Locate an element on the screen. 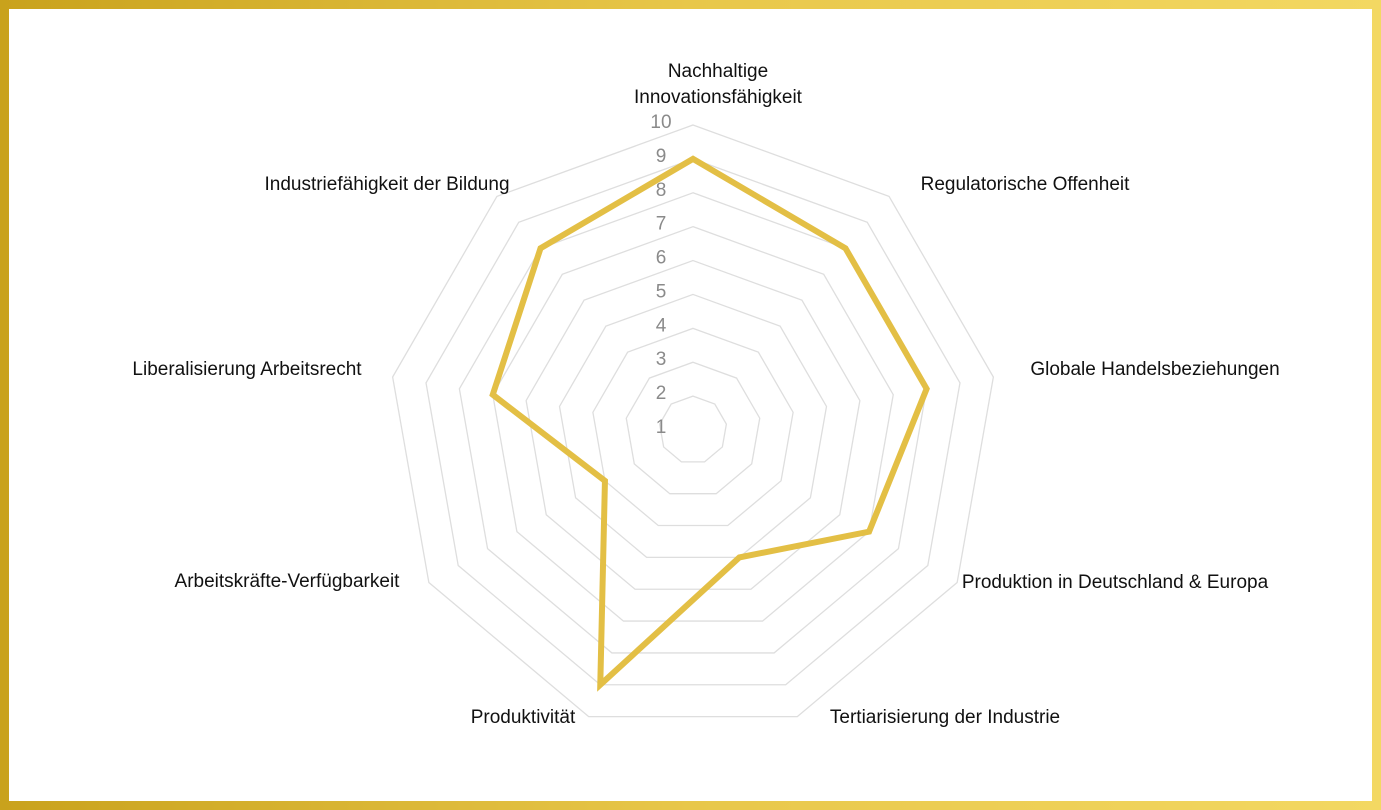  axis-label: Tertiarisierung der Industrie is located at coordinates (945, 717).